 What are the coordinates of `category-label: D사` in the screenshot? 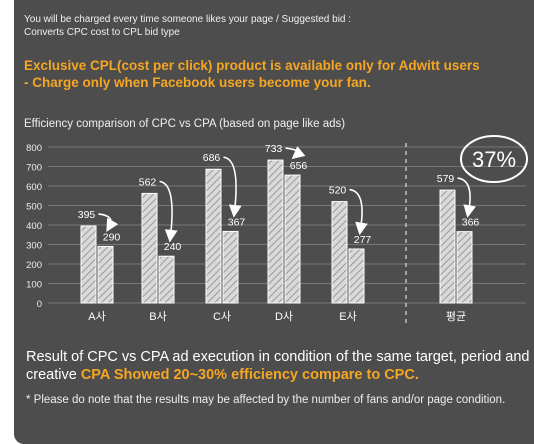 It's located at (284, 316).